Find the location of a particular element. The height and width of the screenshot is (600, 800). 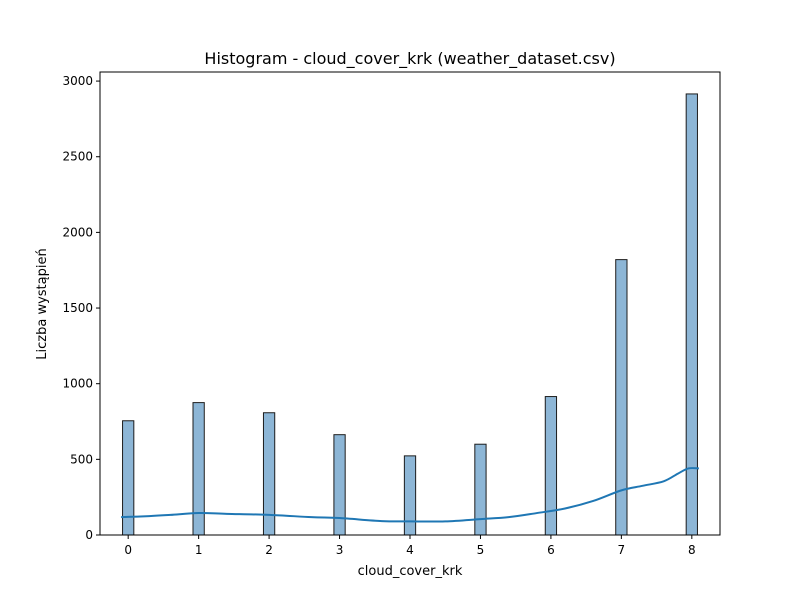

y-tick-label: 500 is located at coordinates (81, 459).